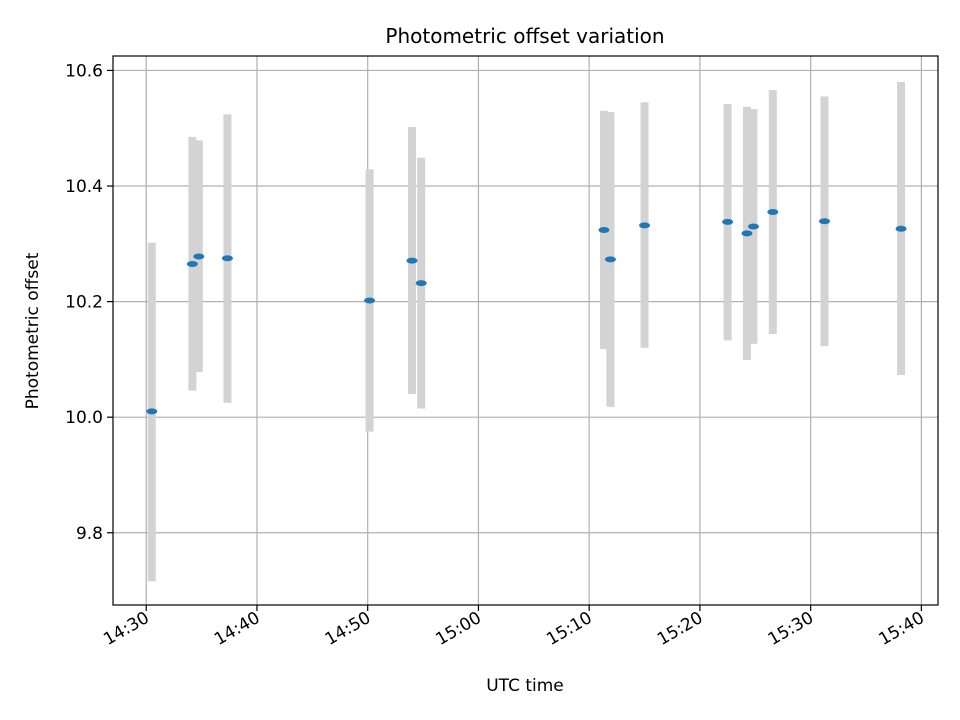 This screenshot has width=960, height=720. Describe the element at coordinates (84, 187) in the screenshot. I see `y-tick-label: 10.4` at that location.